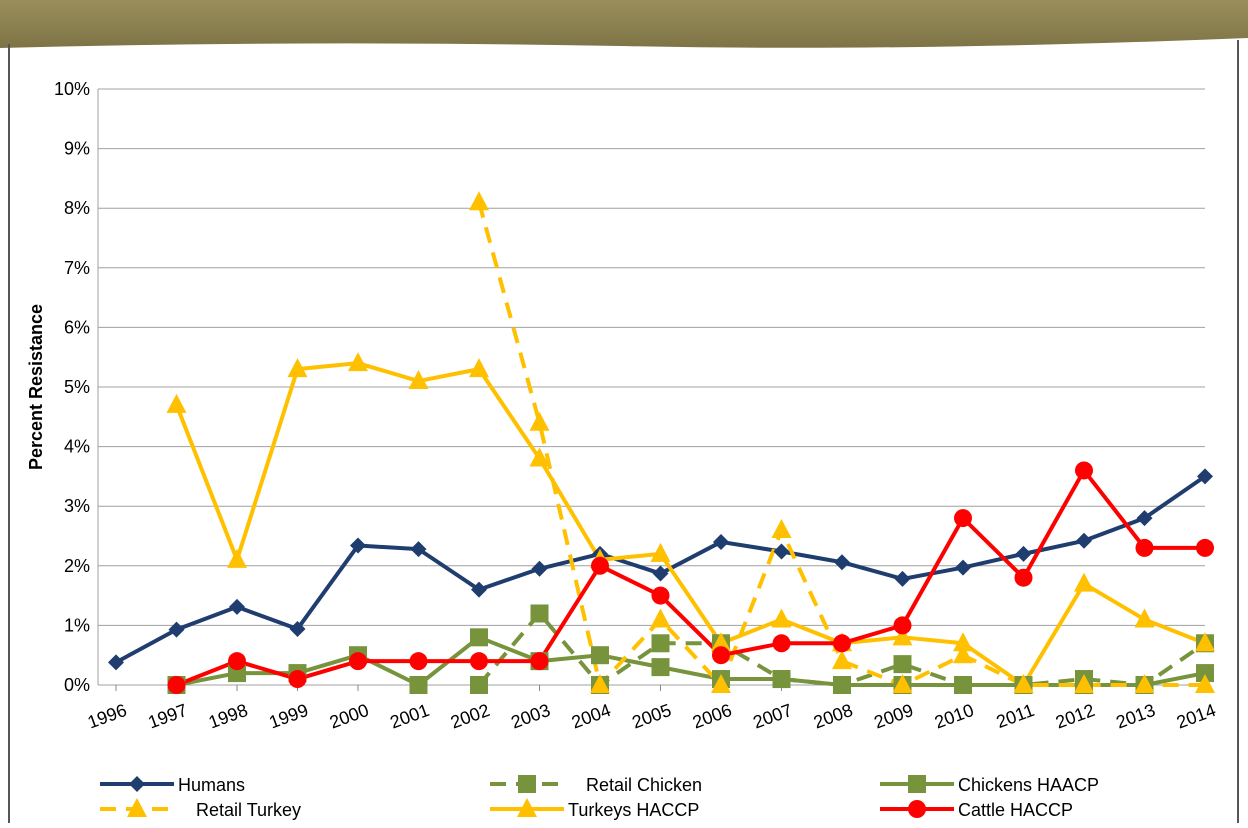  What do you see at coordinates (530, 716) in the screenshot?
I see `x-tick-label: 2003` at bounding box center [530, 716].